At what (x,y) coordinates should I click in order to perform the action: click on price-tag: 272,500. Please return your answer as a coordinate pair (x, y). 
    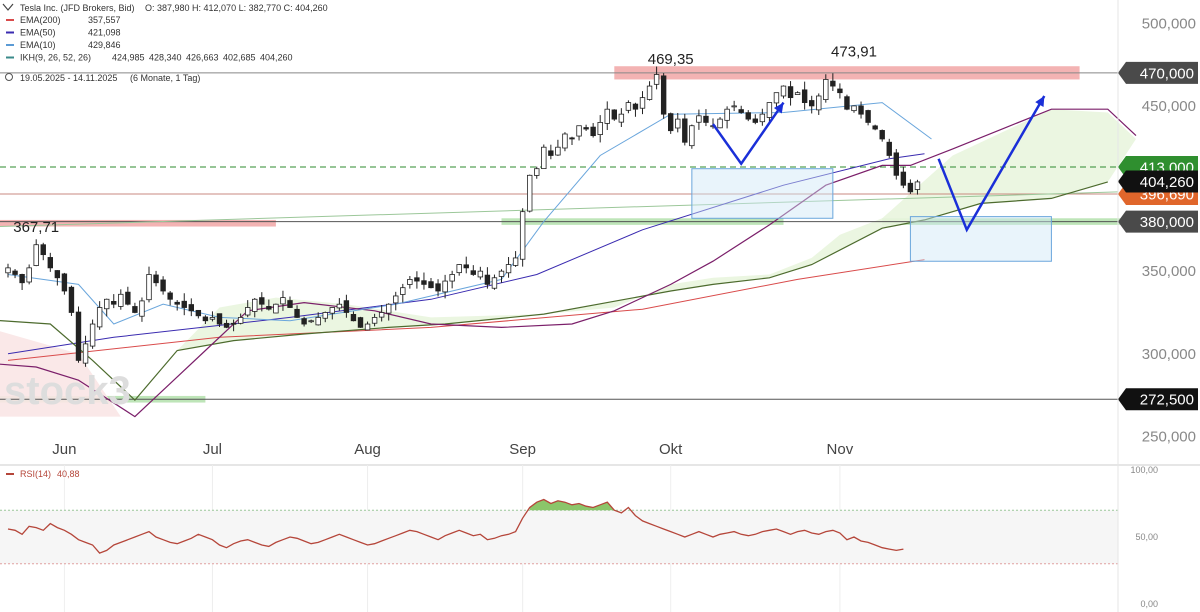
    Looking at the image, I should click on (1158, 399).